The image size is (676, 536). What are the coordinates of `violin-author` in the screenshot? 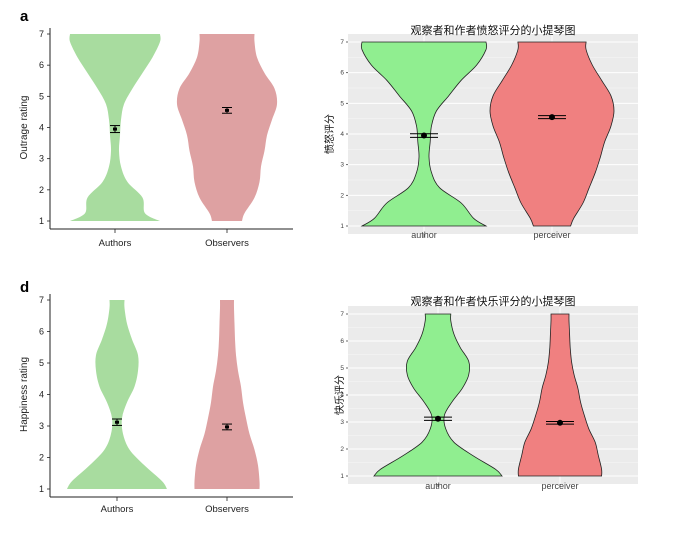 It's located at (438, 395).